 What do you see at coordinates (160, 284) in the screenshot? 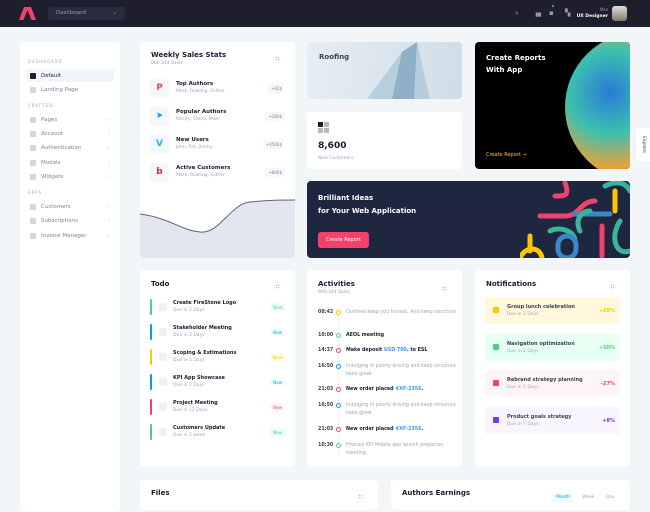
I see `card-title: Todo` at bounding box center [160, 284].